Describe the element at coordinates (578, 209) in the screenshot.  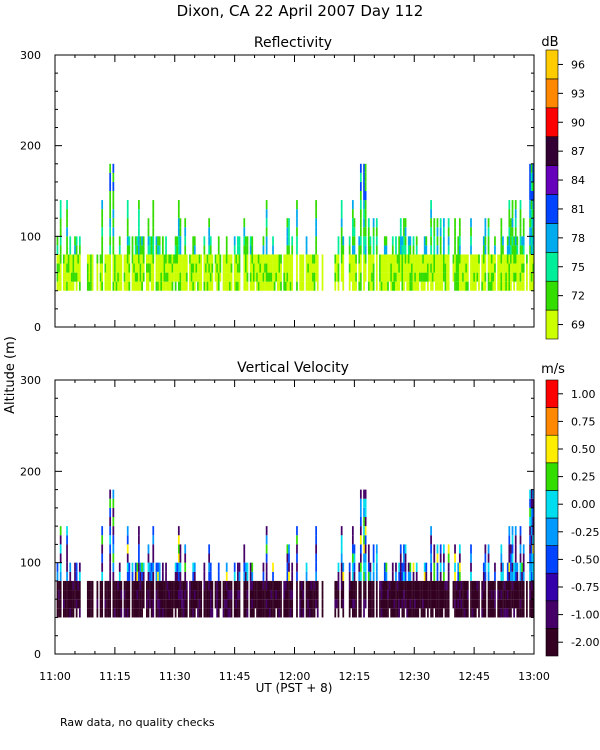
I see `colorbar-label: 81` at that location.